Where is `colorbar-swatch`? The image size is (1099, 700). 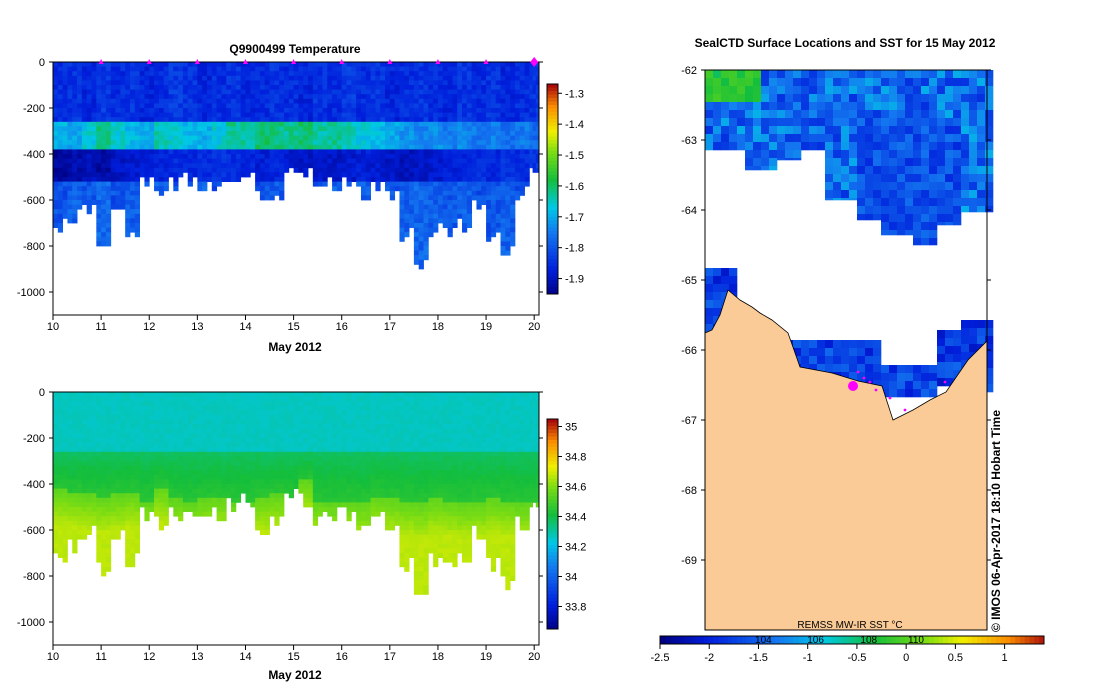 colorbar-swatch is located at coordinates (552, 86).